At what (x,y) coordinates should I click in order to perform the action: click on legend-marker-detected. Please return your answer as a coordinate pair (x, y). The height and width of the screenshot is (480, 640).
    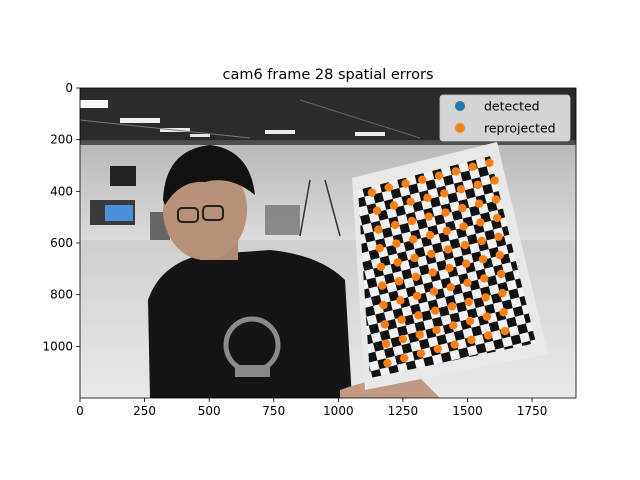
    Looking at the image, I should click on (460, 106).